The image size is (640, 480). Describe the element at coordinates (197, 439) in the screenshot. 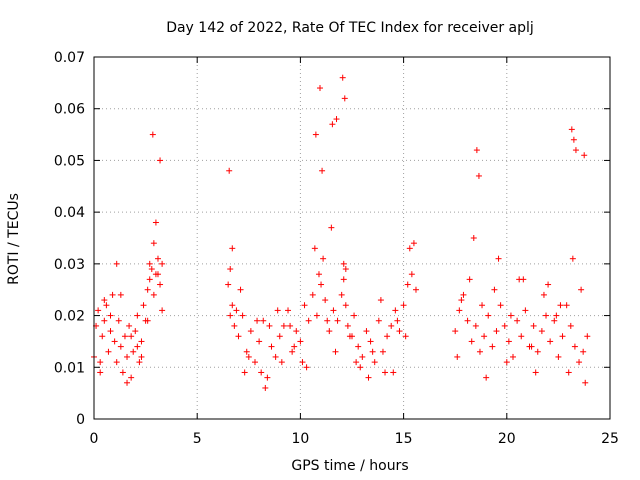

I see `x-tick-label: 5` at that location.